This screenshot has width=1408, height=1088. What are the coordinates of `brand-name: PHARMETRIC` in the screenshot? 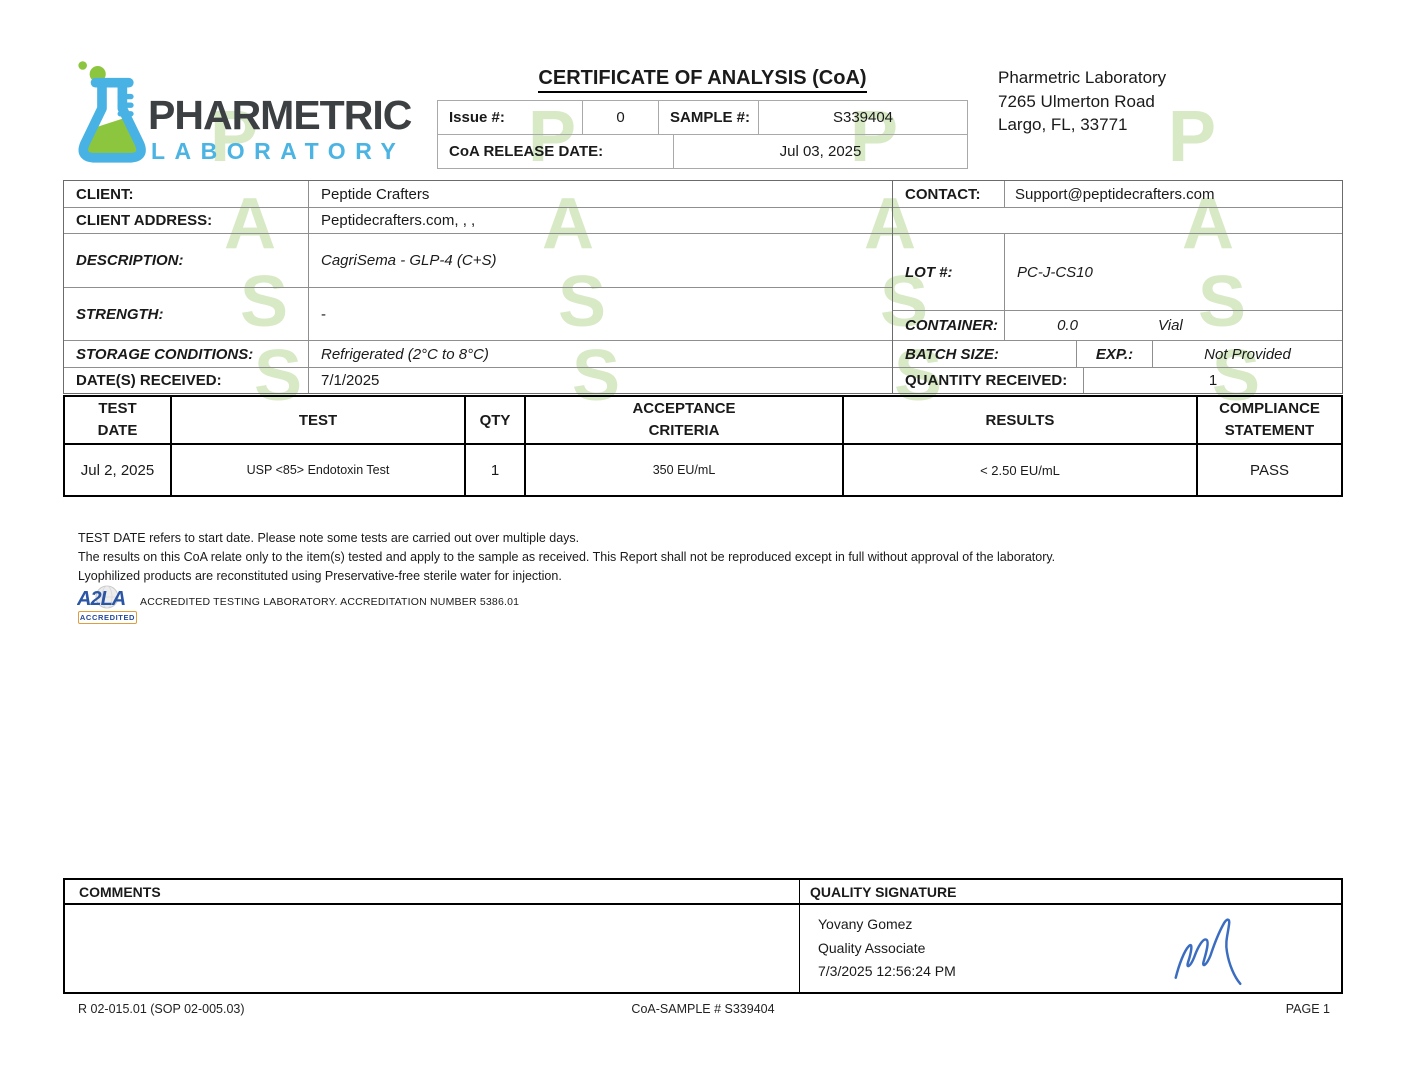 It's located at (280, 115).